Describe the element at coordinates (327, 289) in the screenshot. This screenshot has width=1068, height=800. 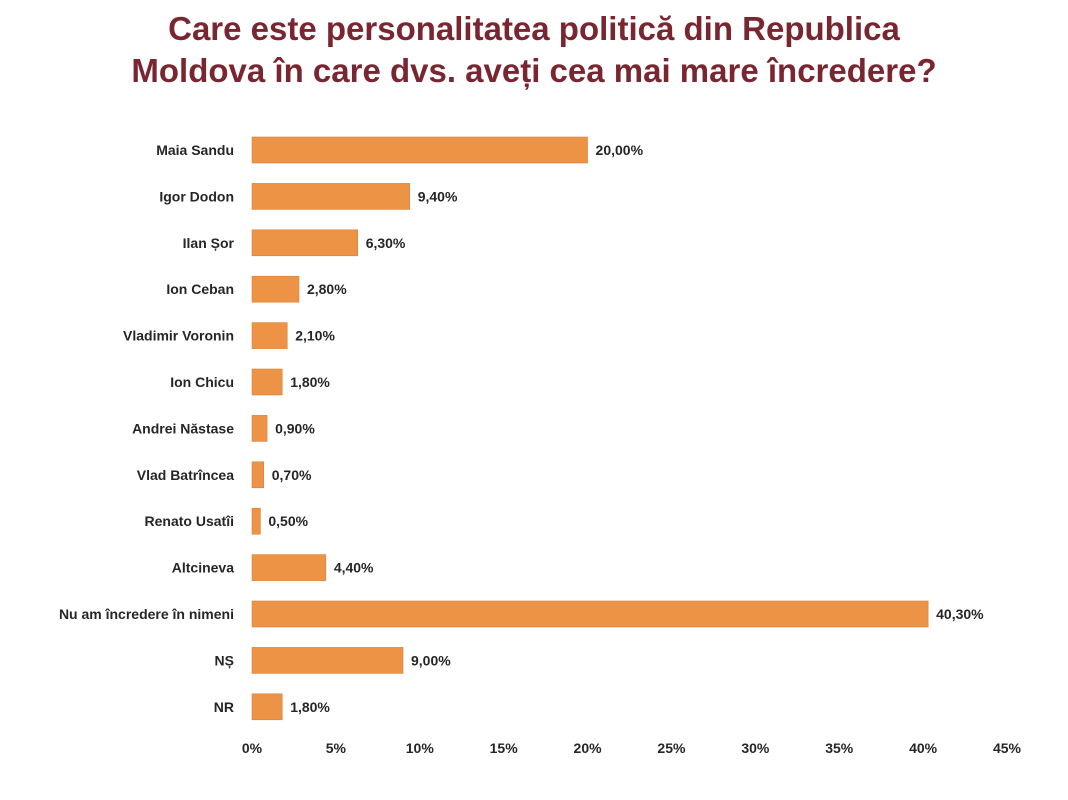
I see `value-label: 2,80%` at that location.